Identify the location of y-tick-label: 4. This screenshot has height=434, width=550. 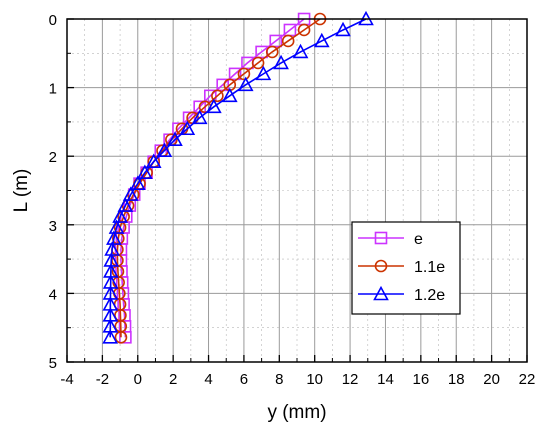
(53, 294).